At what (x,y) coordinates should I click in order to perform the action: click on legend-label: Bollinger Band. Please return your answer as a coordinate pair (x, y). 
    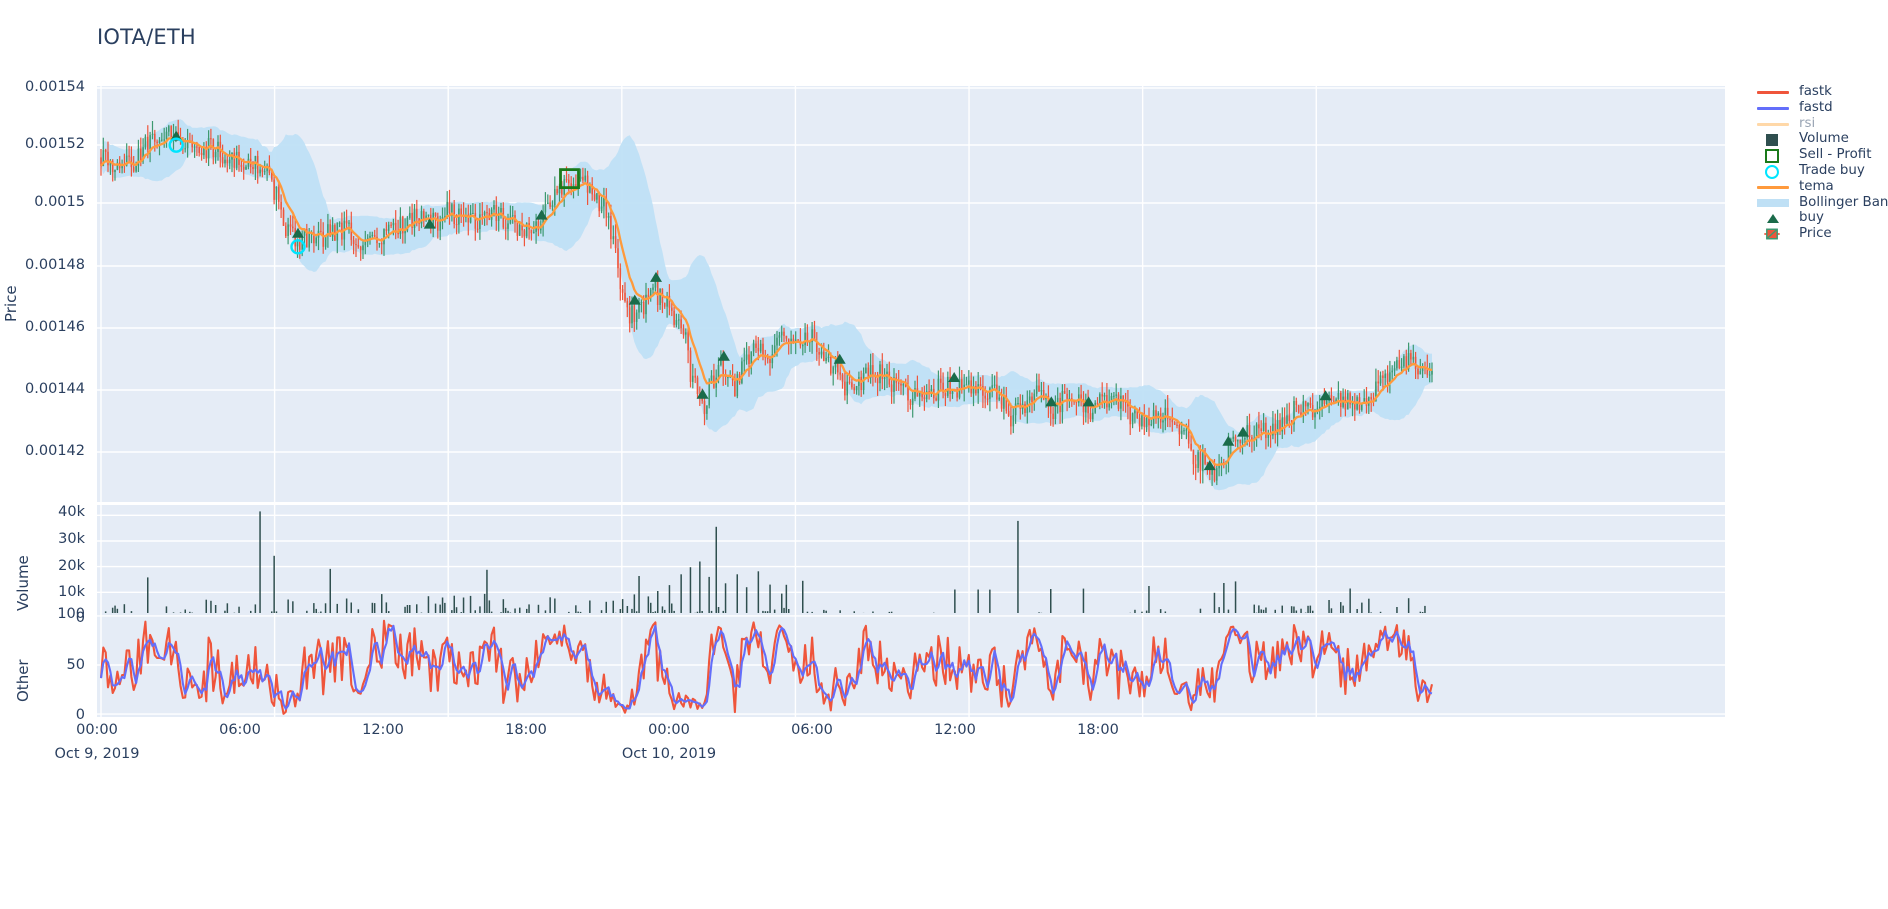
    Looking at the image, I should click on (1843, 202).